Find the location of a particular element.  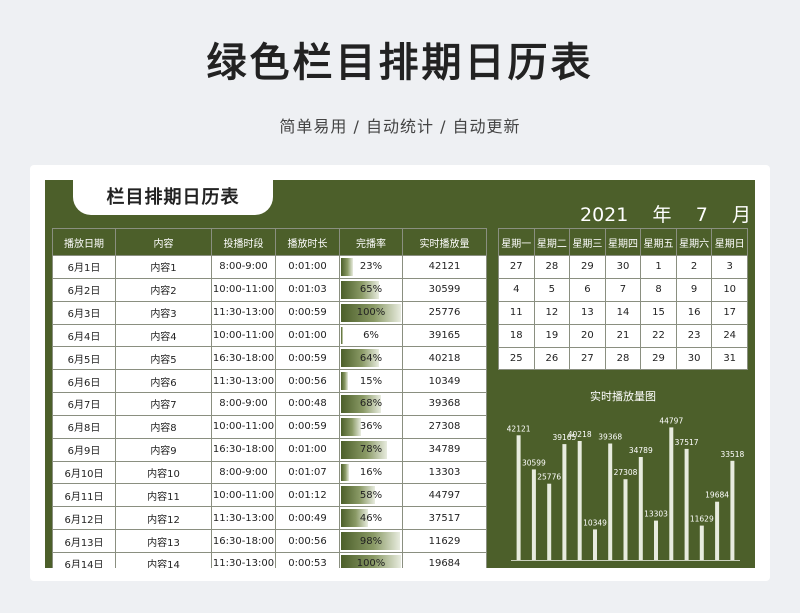

content-cell: 内容10 is located at coordinates (163, 472).